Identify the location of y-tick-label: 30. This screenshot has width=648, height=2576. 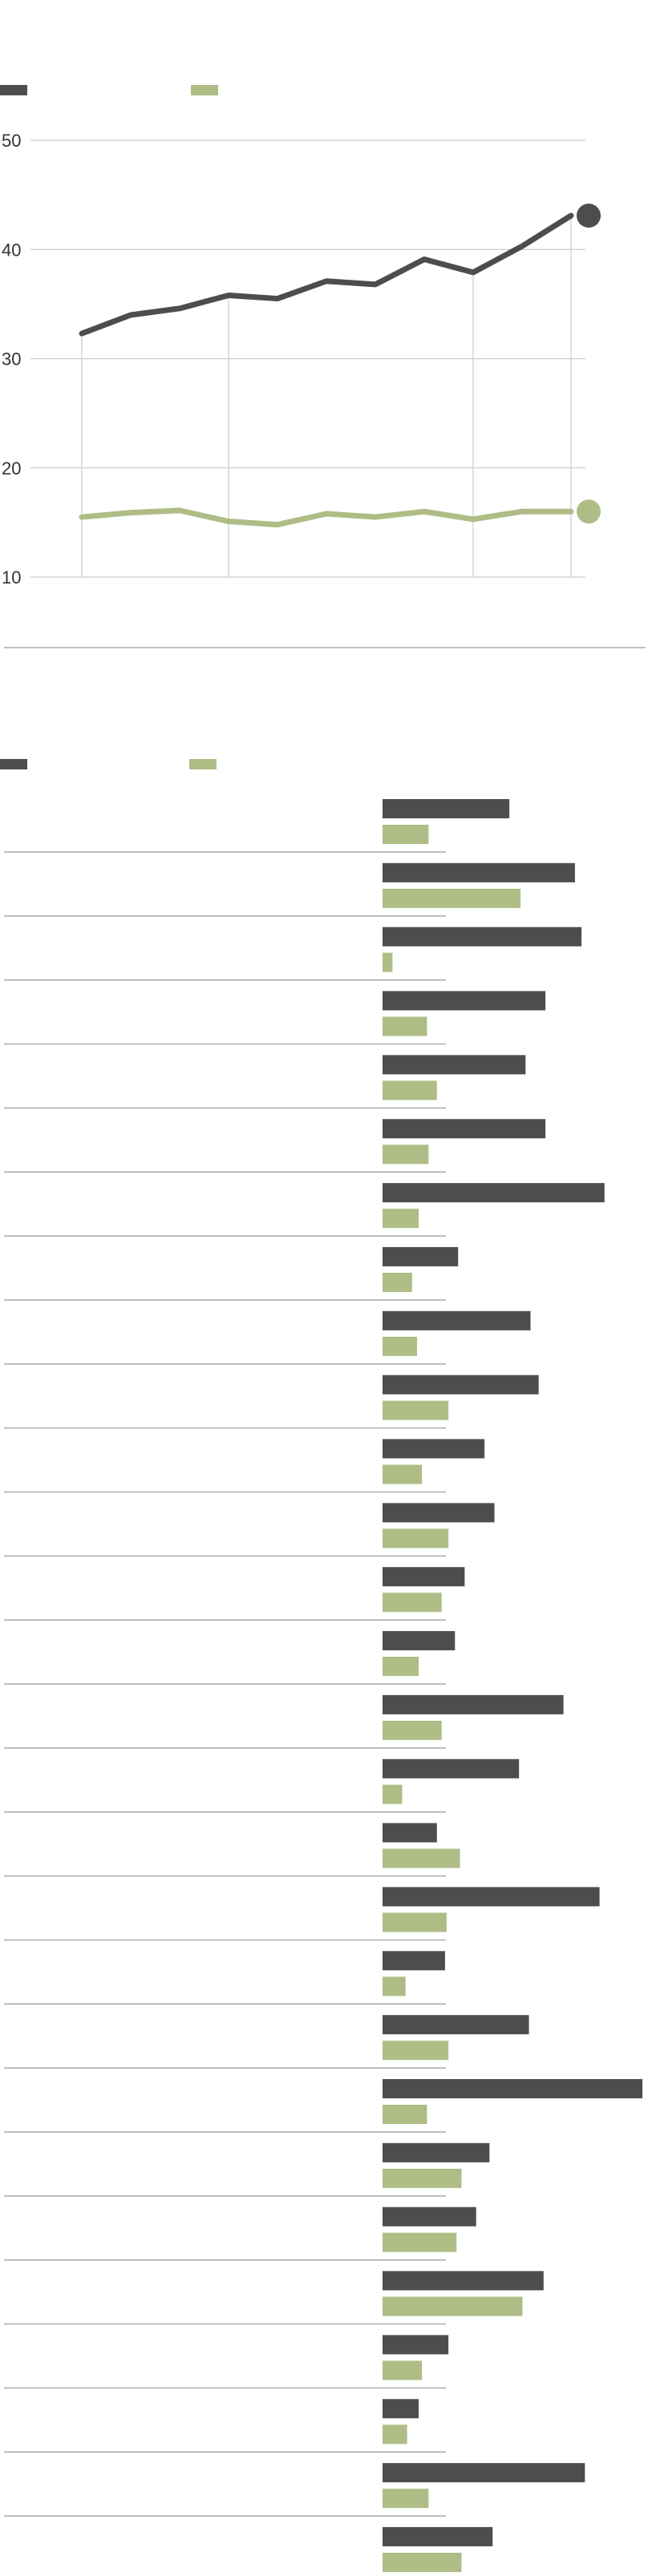
(11, 359).